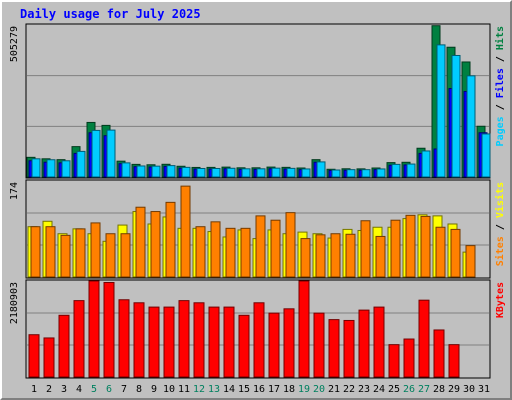  I want to click on x-tick-label: 25, so click(394, 389).